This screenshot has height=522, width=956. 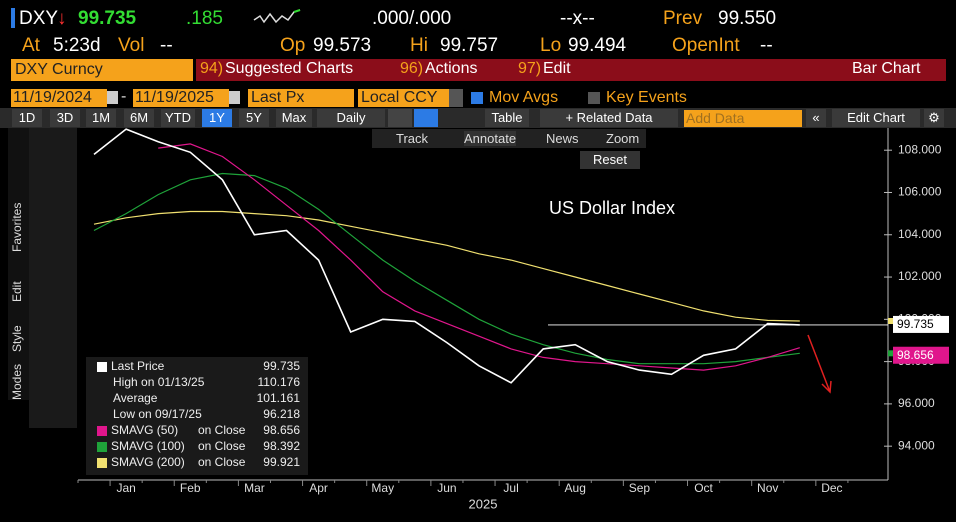 I want to click on x-tick-label: Sep, so click(x=640, y=488).